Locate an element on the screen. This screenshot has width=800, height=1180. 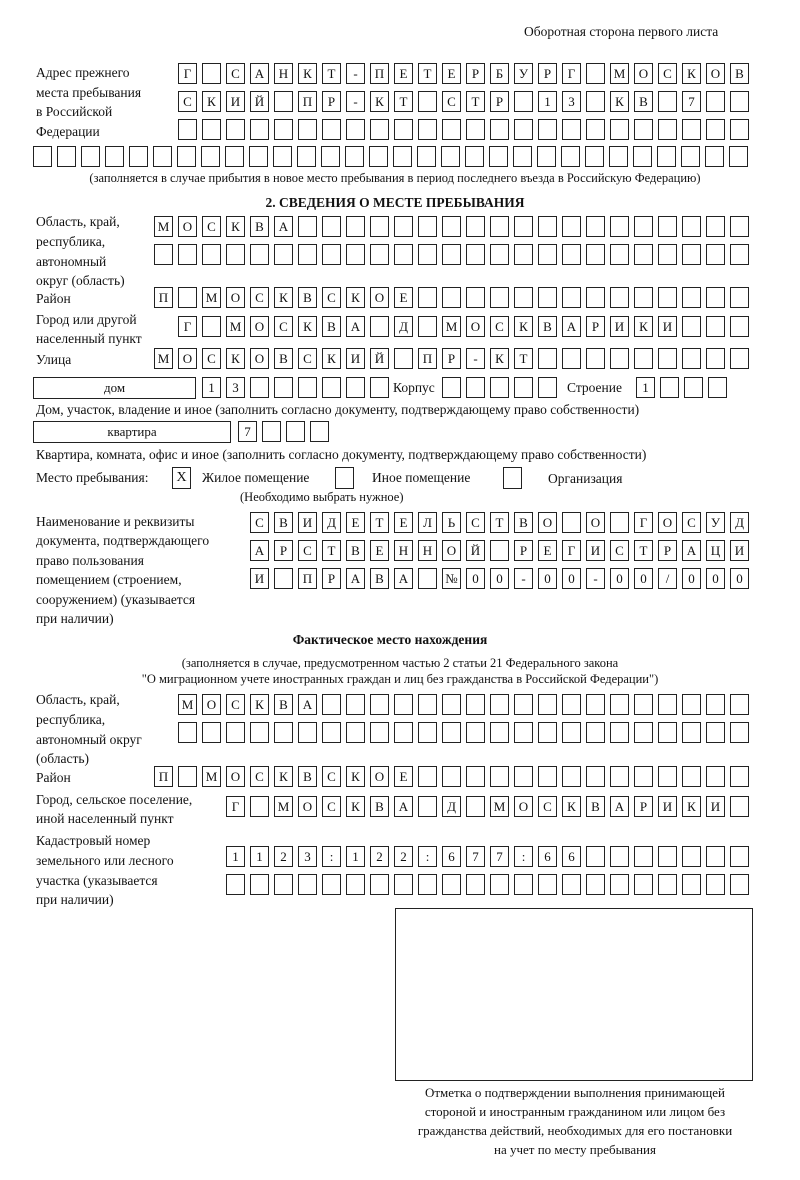
char-cell: П is located at coordinates (163, 776).